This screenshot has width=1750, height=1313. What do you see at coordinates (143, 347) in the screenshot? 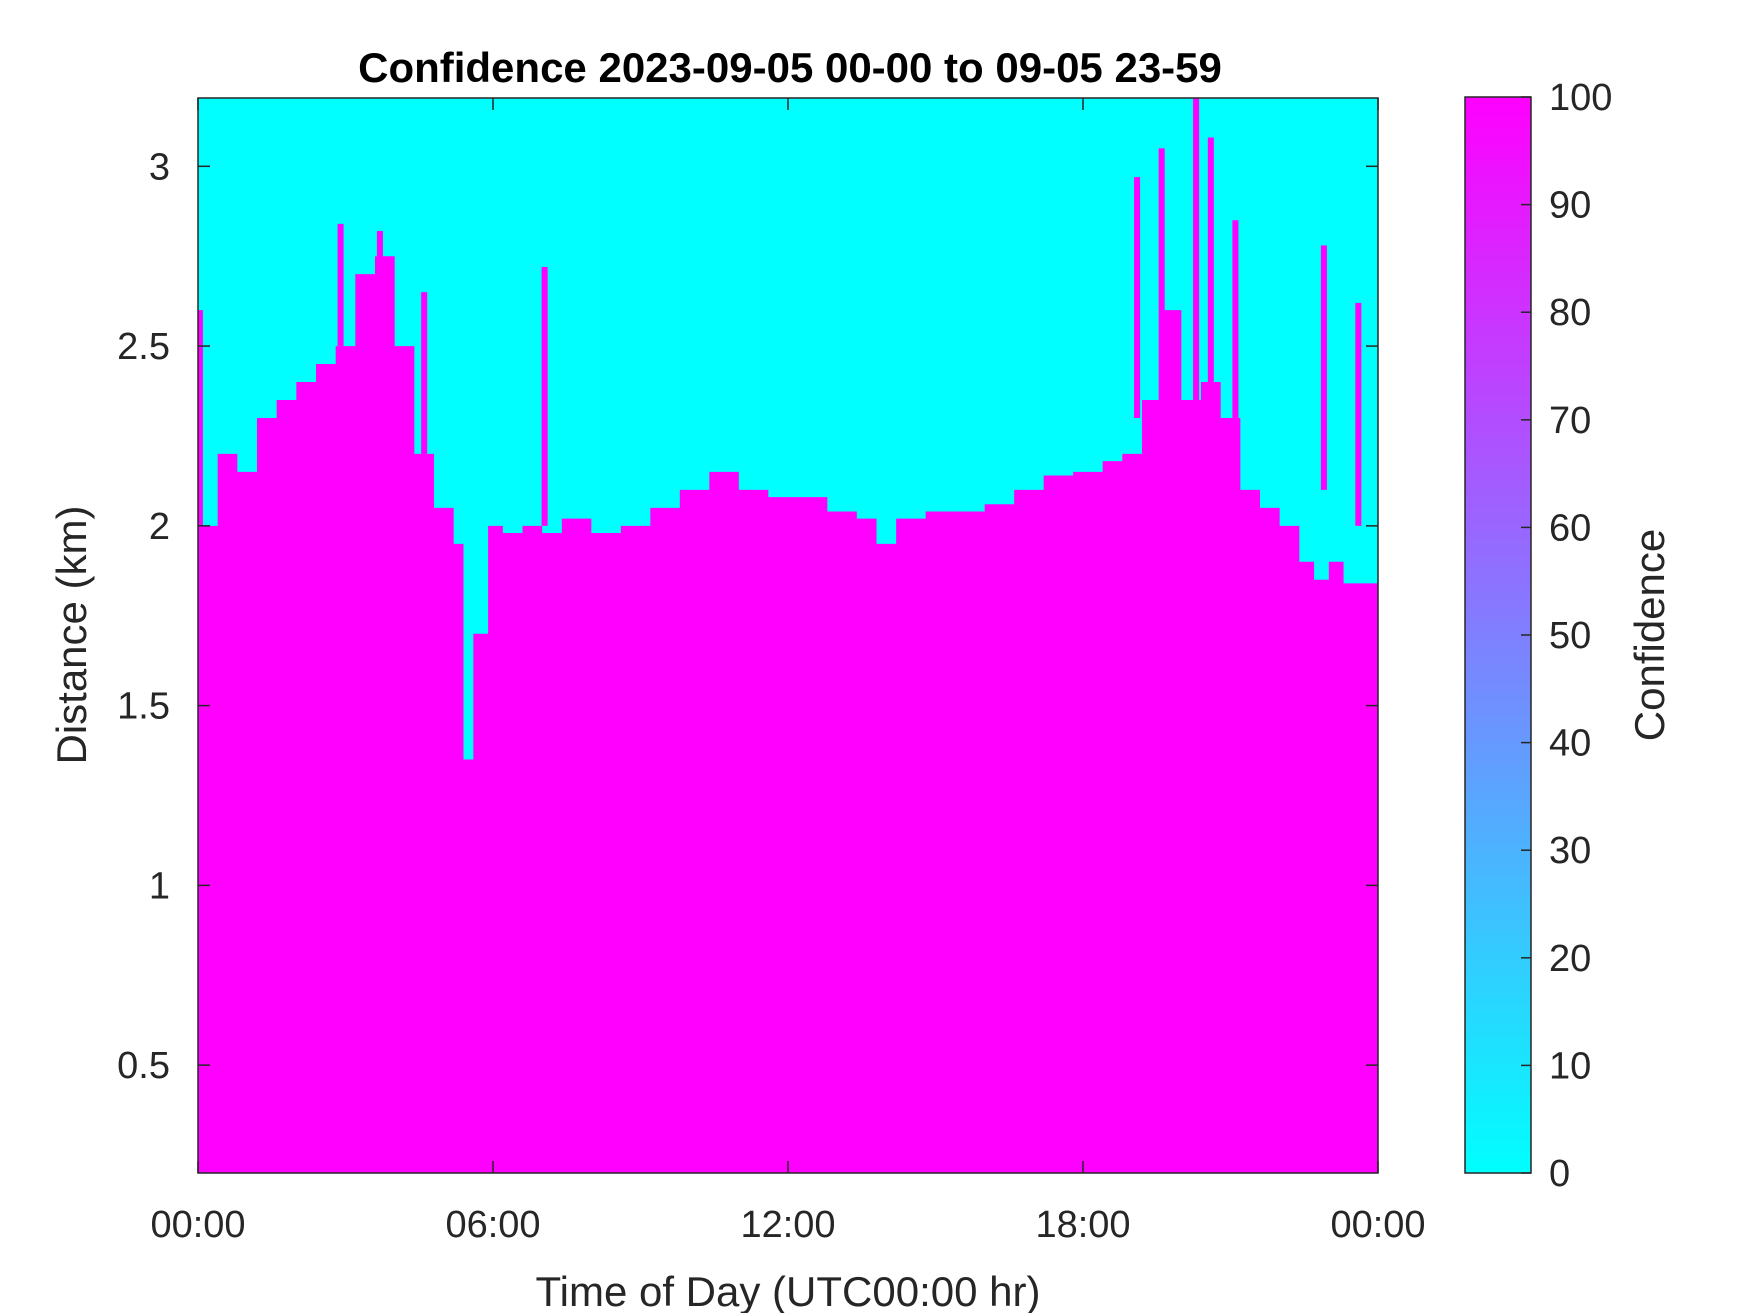
I see `y-tick-label: 2.5` at bounding box center [143, 347].